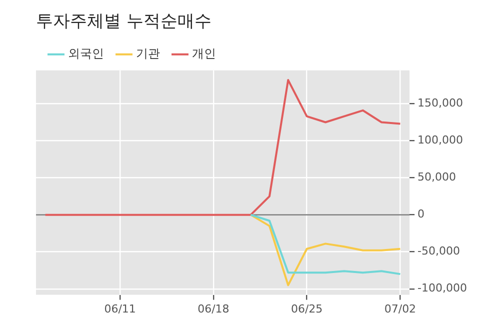 Image resolution: width=500 pixels, height=323 pixels. I want to click on y-tick-label: -50,000, so click(439, 251).